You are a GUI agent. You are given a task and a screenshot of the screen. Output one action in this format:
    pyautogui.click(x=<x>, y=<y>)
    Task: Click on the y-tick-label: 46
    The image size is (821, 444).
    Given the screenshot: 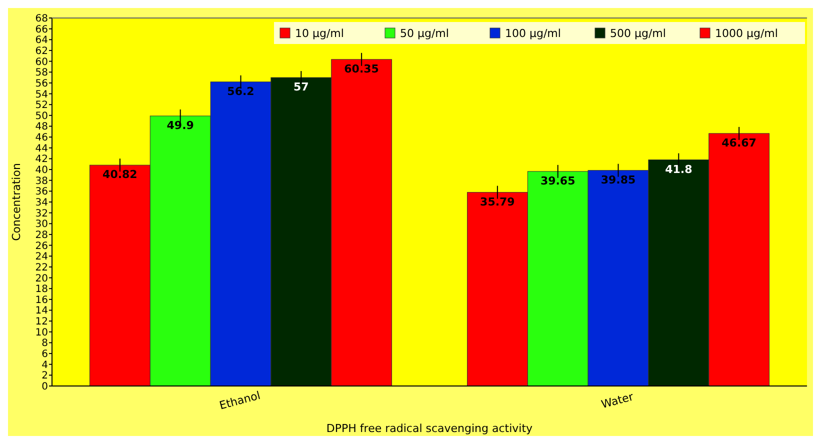 What is the action you would take?
    pyautogui.click(x=41, y=138)
    